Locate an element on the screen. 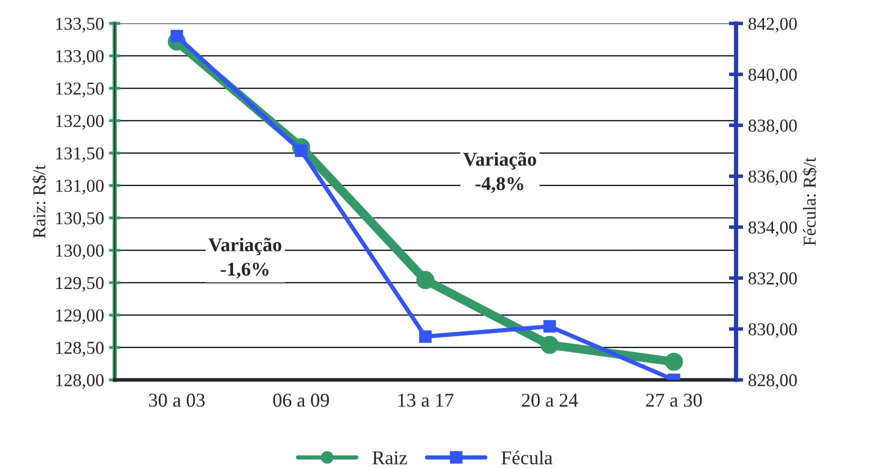 Image resolution: width=869 pixels, height=469 pixels. y2-tick-label: 832,00 is located at coordinates (772, 280).